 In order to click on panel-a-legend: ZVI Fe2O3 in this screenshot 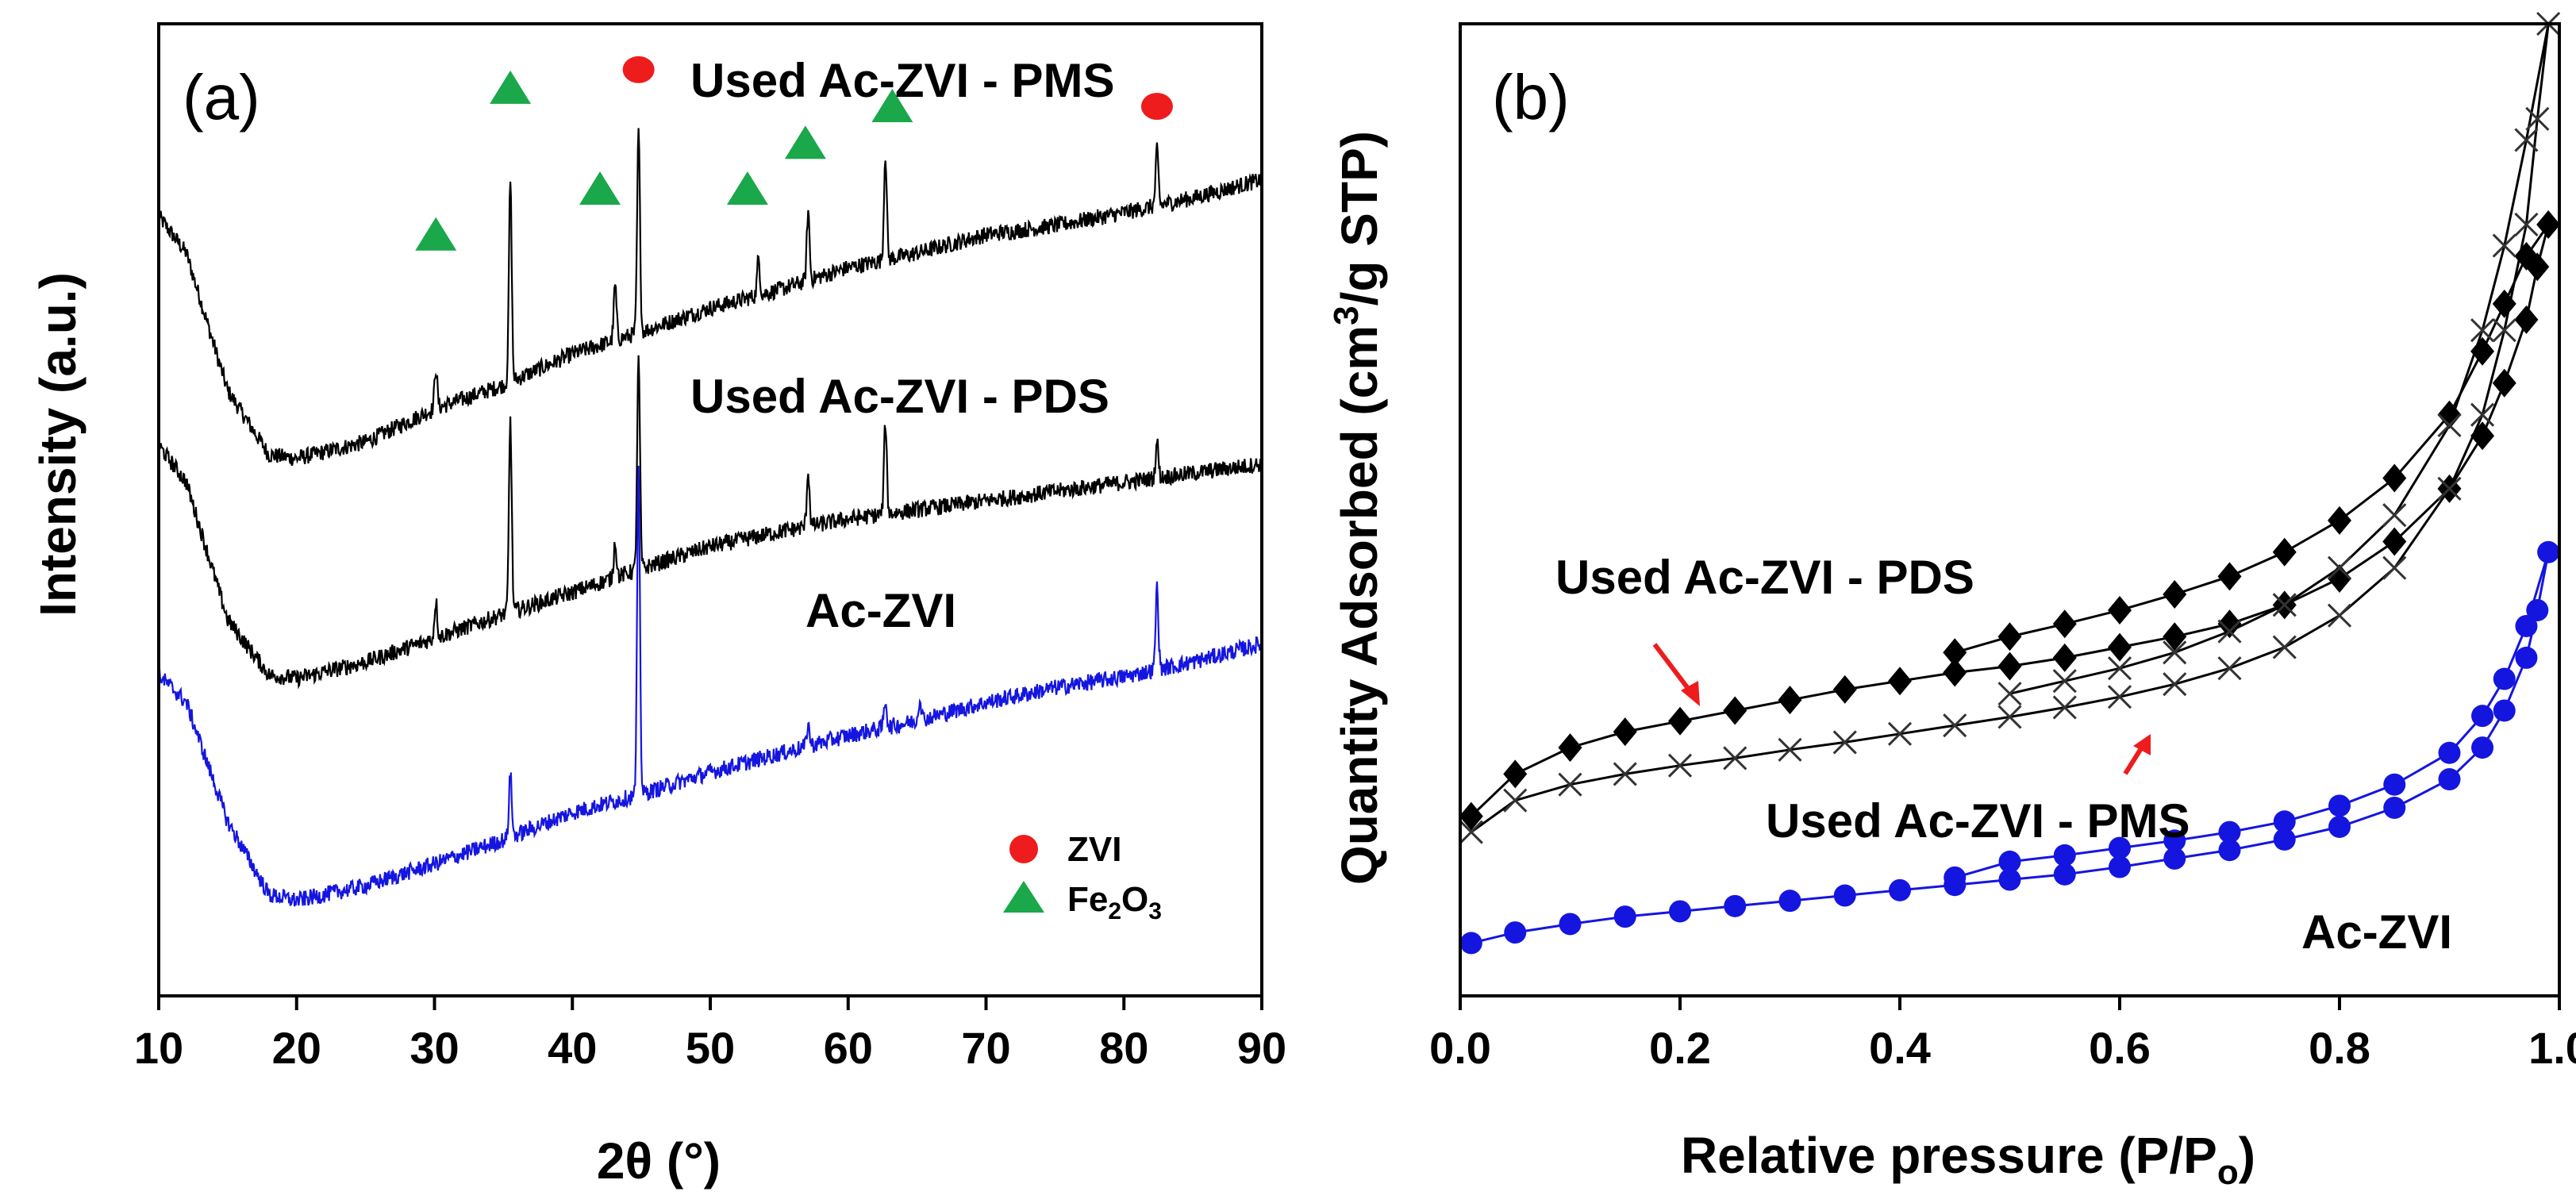, I will do `click(1082, 877)`.